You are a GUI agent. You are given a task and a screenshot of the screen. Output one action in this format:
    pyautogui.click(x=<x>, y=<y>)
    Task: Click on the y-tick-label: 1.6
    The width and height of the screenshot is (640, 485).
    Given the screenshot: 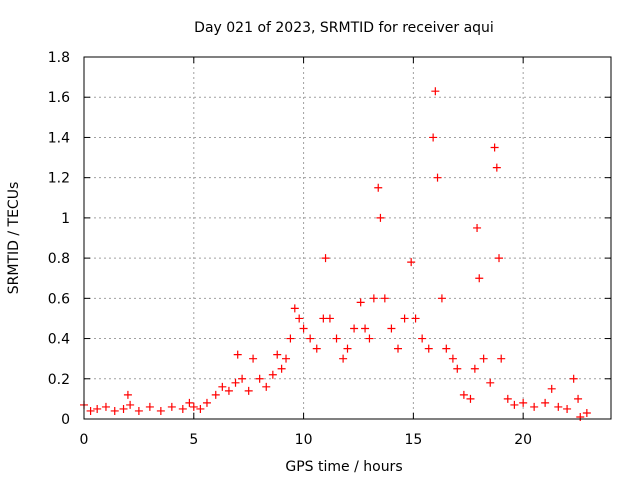 What is the action you would take?
    pyautogui.click(x=59, y=98)
    